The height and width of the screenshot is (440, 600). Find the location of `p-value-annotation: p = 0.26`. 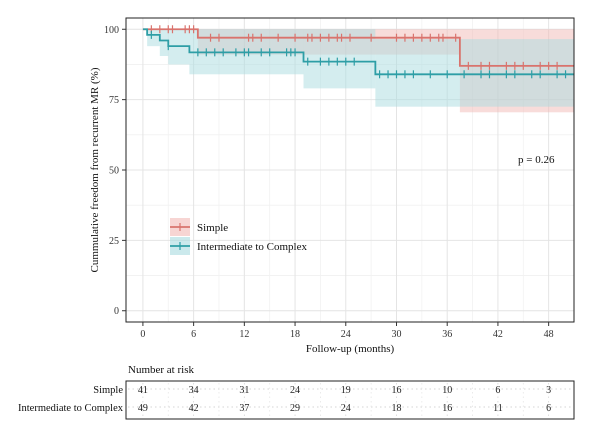

p-value-annotation: p = 0.26 is located at coordinates (536, 160).